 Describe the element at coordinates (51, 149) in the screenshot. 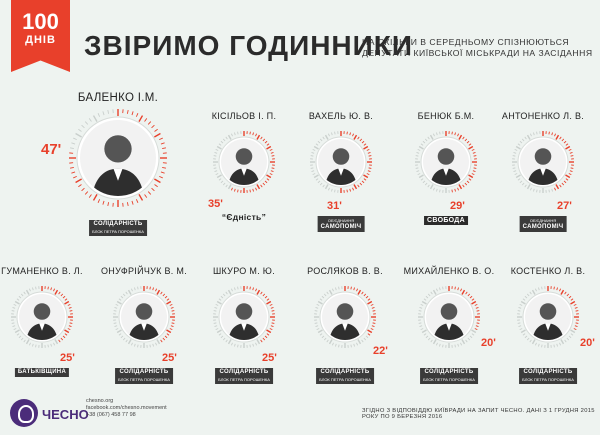

I see `late-minutes: 47'` at that location.